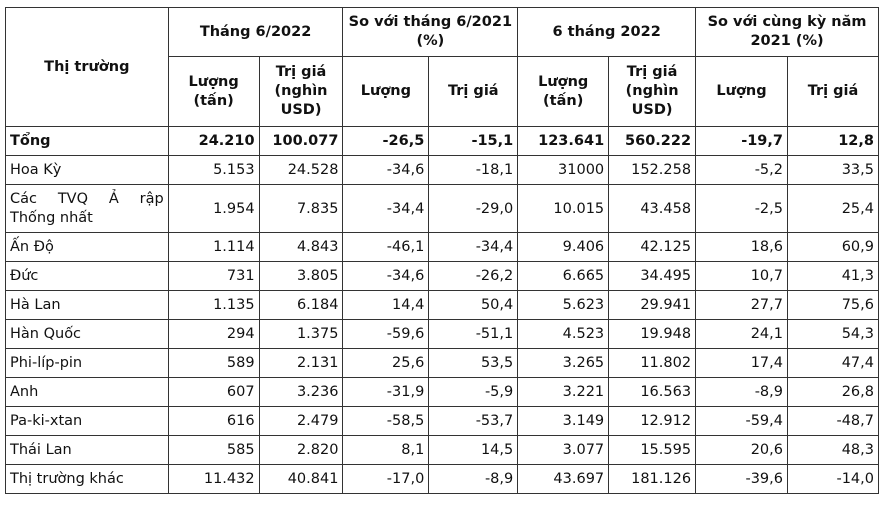 Image resolution: width=884 pixels, height=505 pixels. I want to click on value-cell: 42.125, so click(652, 247).